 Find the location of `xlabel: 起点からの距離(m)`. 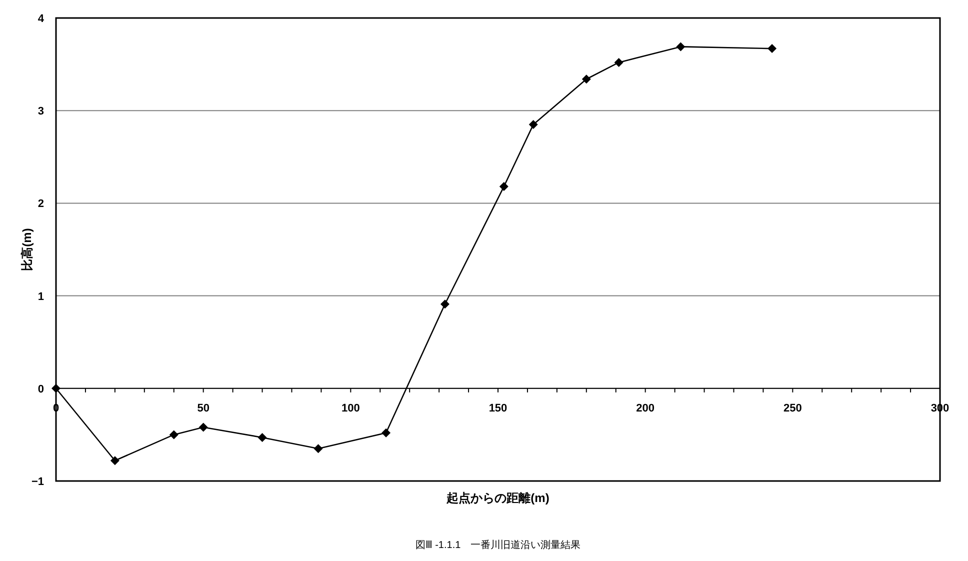

xlabel: 起点からの距離(m) is located at coordinates (498, 498).